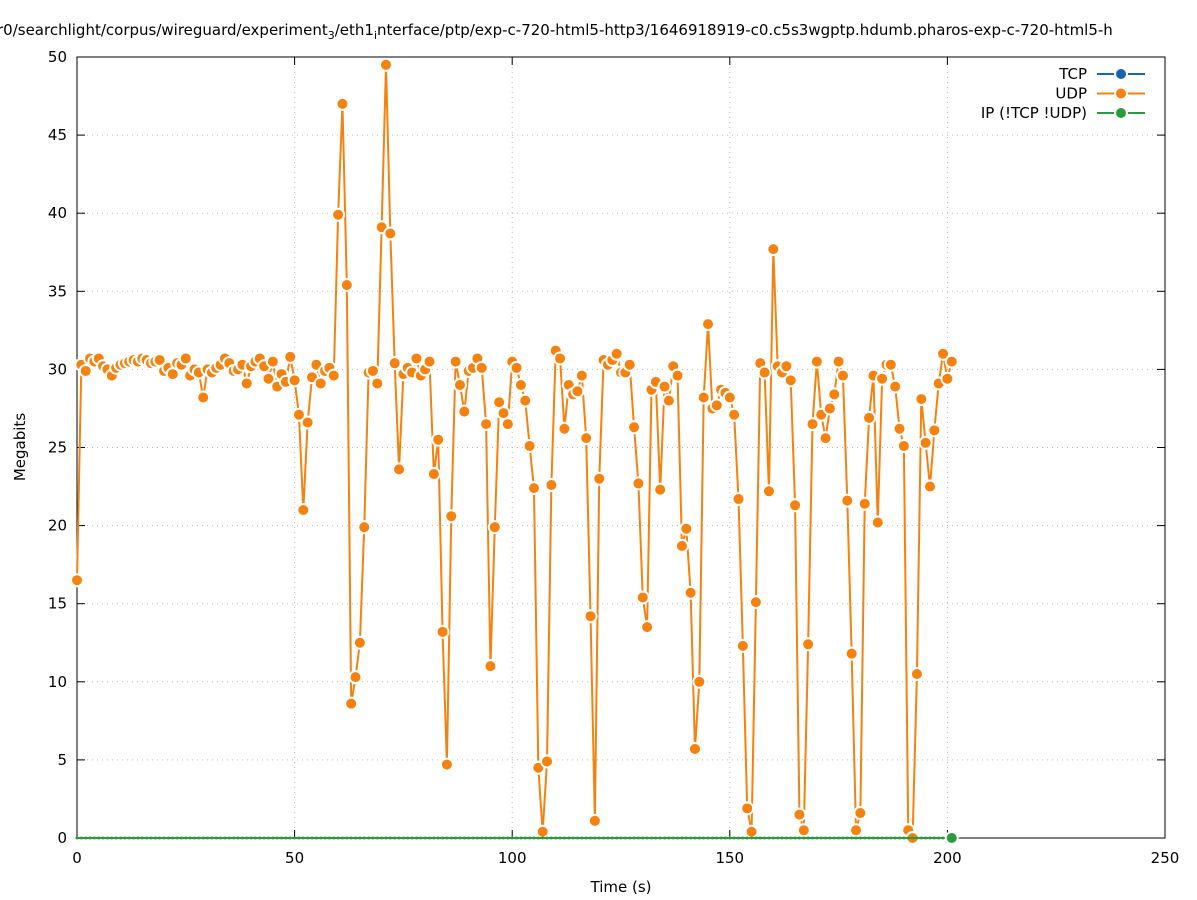 Image resolution: width=1197 pixels, height=900 pixels. Describe the element at coordinates (57, 604) in the screenshot. I see `y-tick-label: 15` at that location.